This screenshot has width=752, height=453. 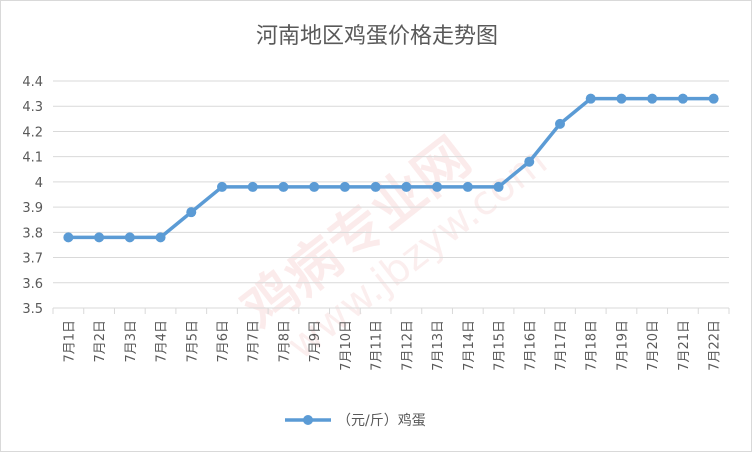 What do you see at coordinates (381, 420) in the screenshot?
I see `legend-label: （元/斤）鸡蛋` at bounding box center [381, 420].